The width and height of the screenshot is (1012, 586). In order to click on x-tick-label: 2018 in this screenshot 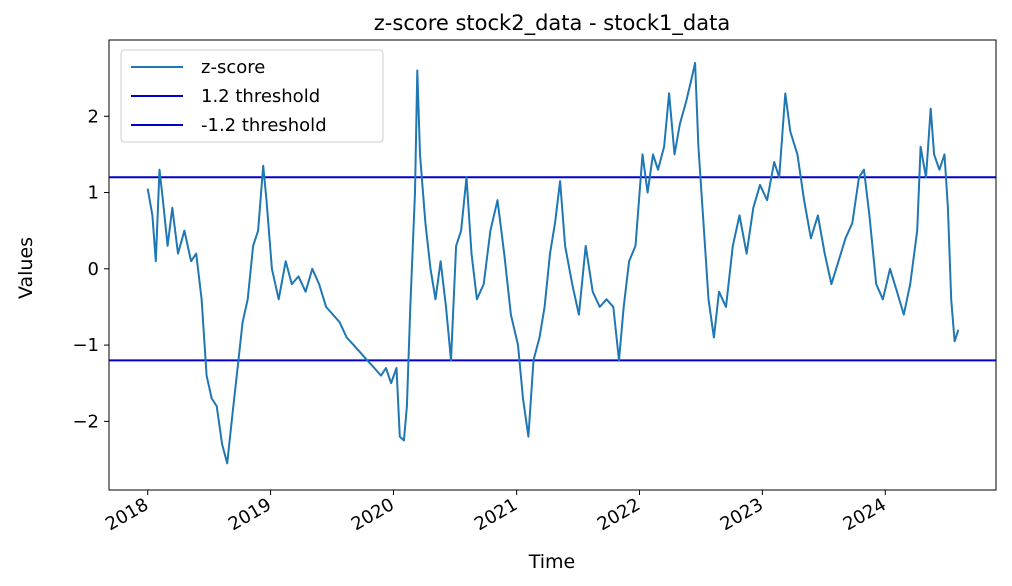, I will do `click(127, 514)`.